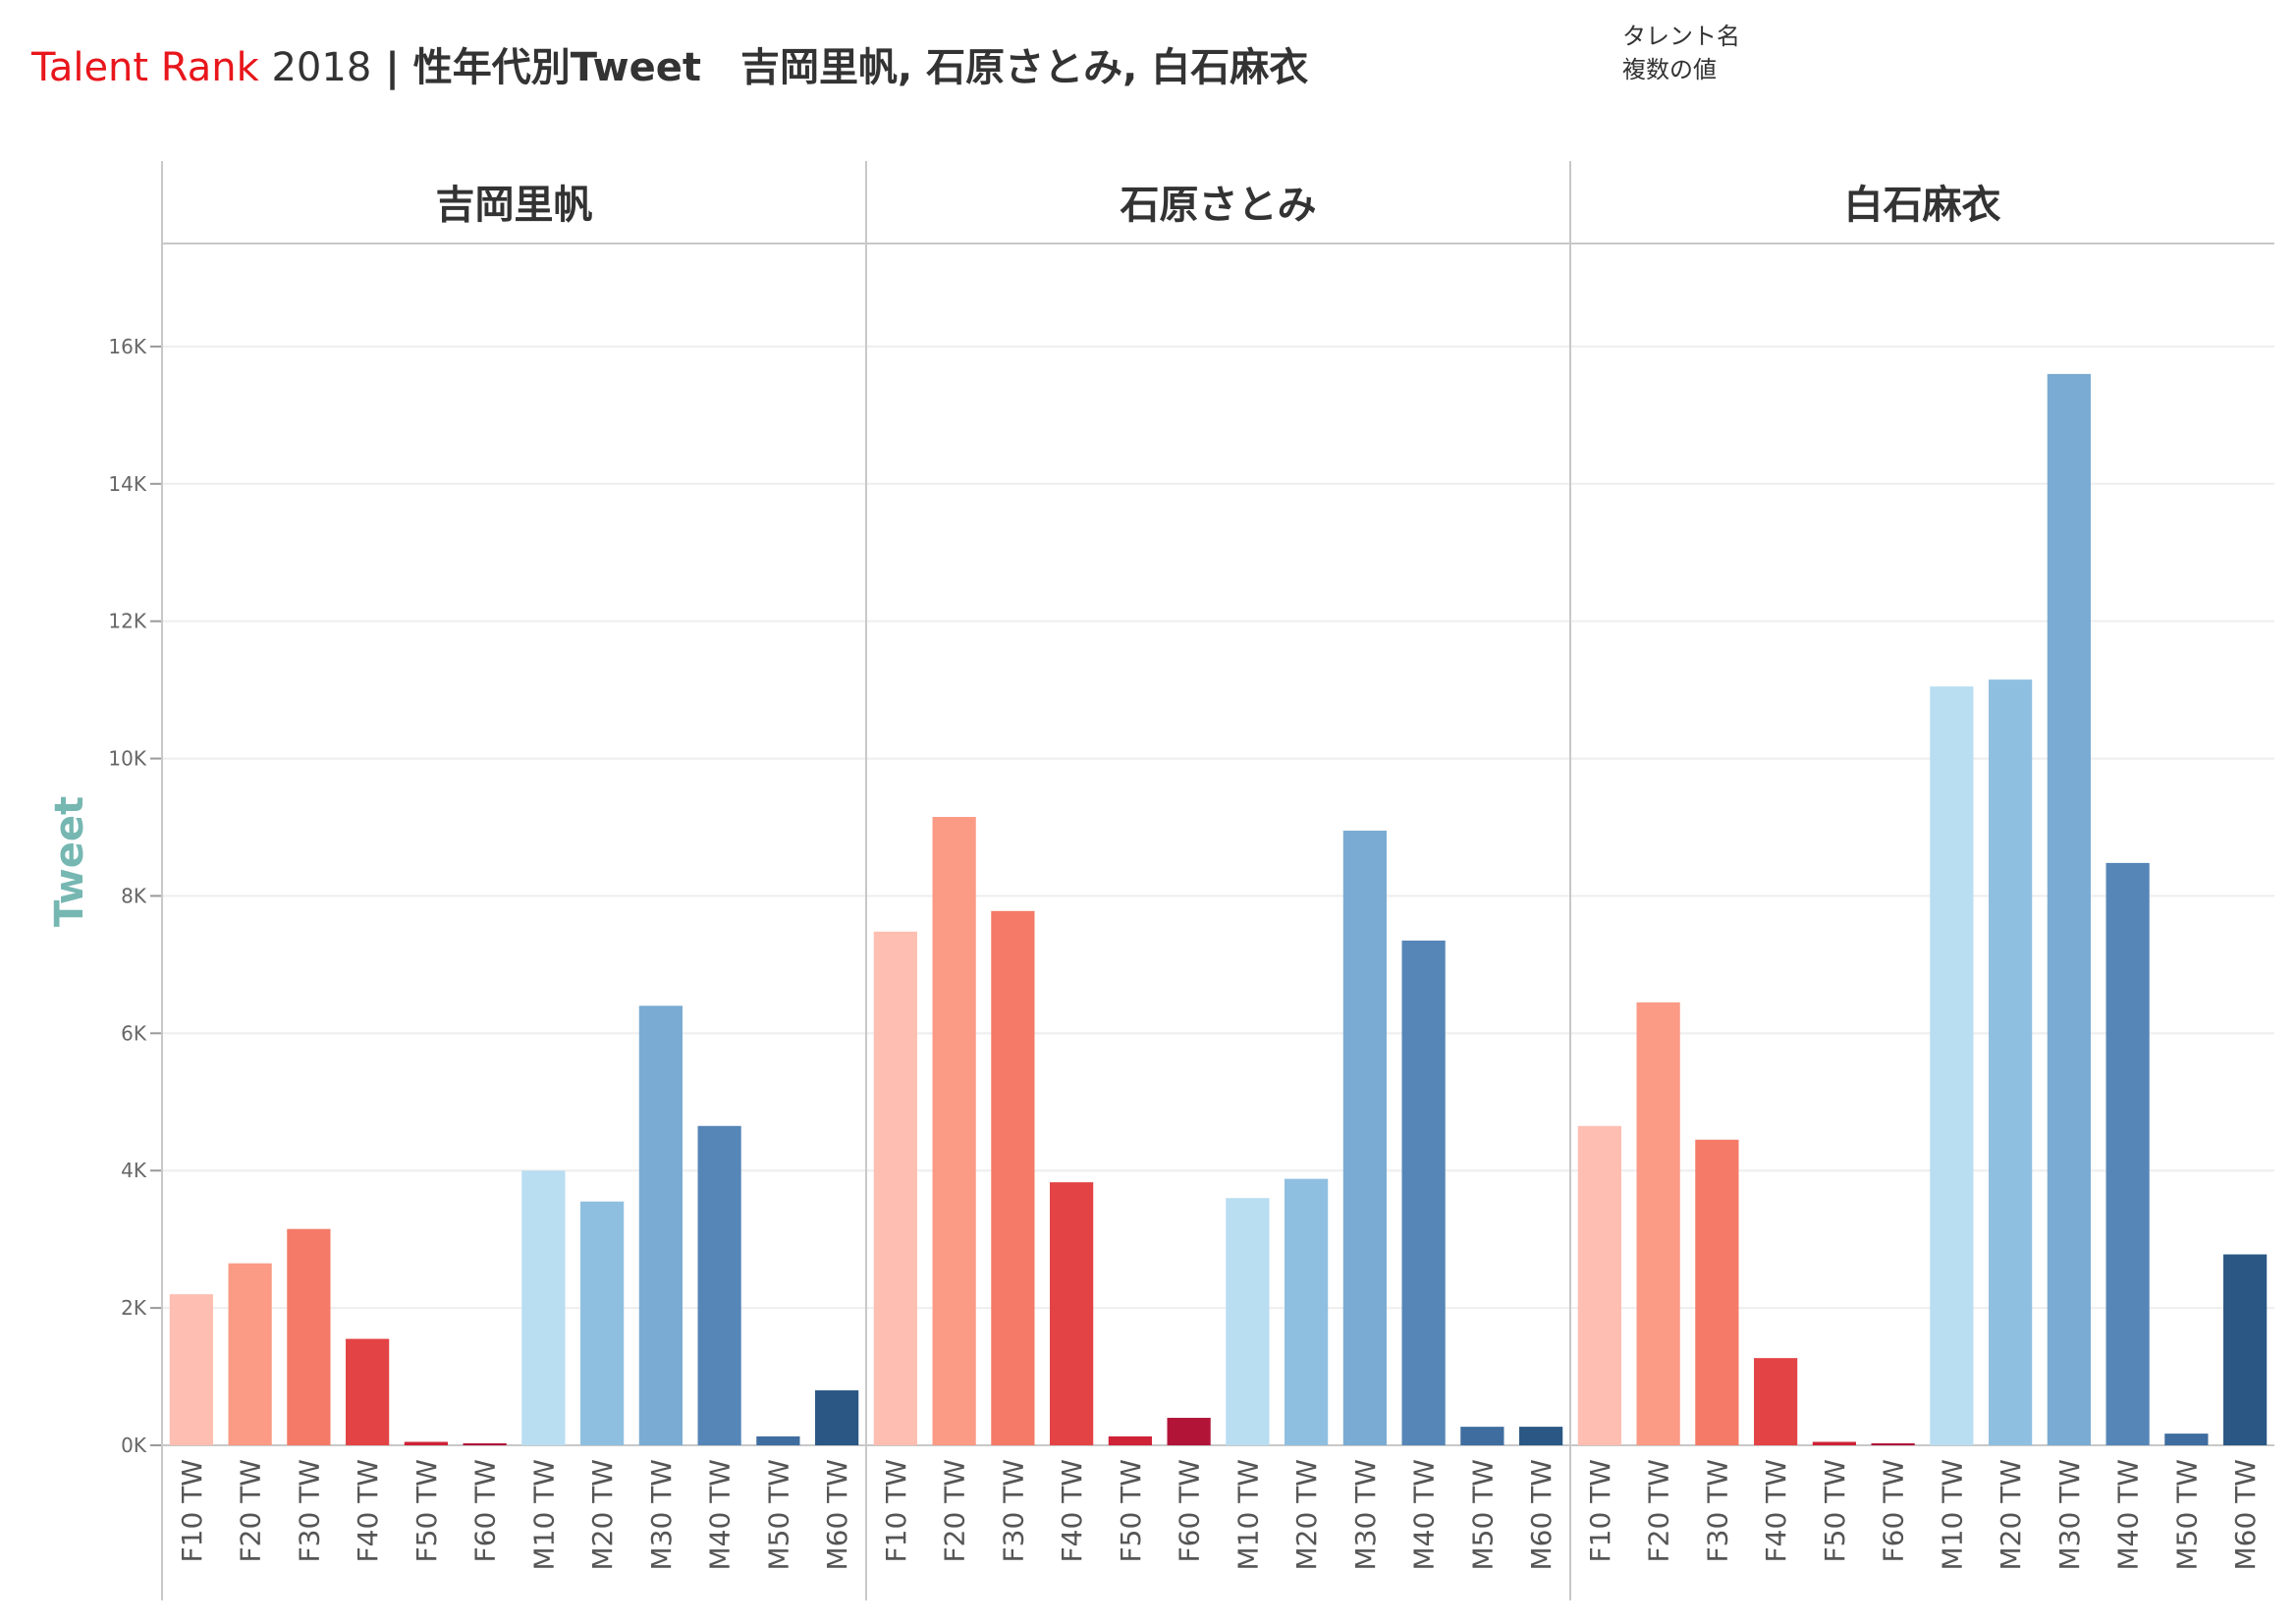 The image size is (2296, 1624). I want to click on brand-text: Talent Rank, so click(145, 67).